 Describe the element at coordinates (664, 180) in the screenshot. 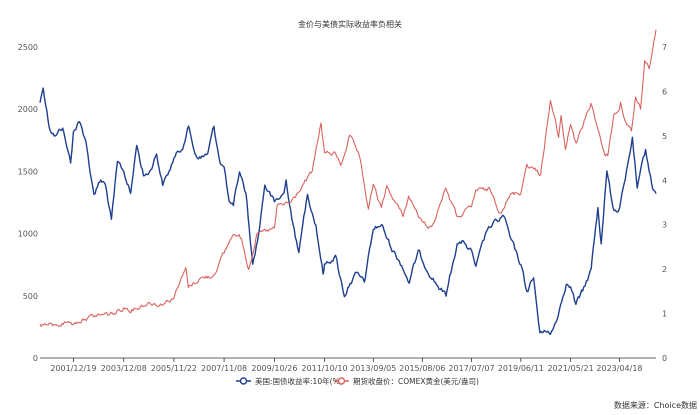

I see `y-right-tick-label: 4` at that location.